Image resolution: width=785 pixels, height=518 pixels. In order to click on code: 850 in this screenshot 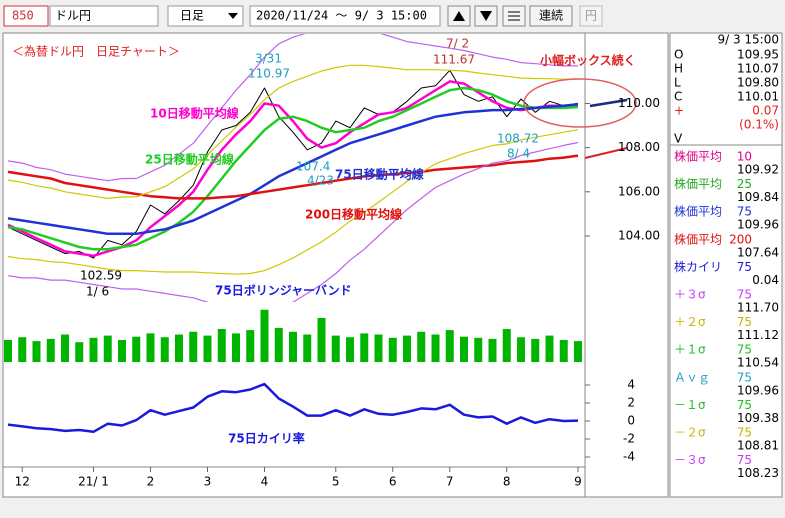, I will do `click(23, 16)`.